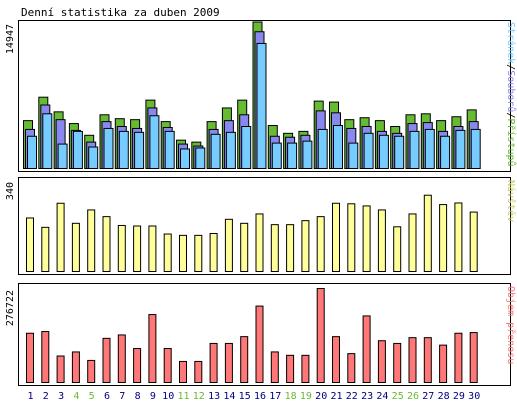 Image resolution: width=517 pixels, height=405 pixels. Describe the element at coordinates (321, 396) in the screenshot. I see `x-tick-label-20: 20` at that location.